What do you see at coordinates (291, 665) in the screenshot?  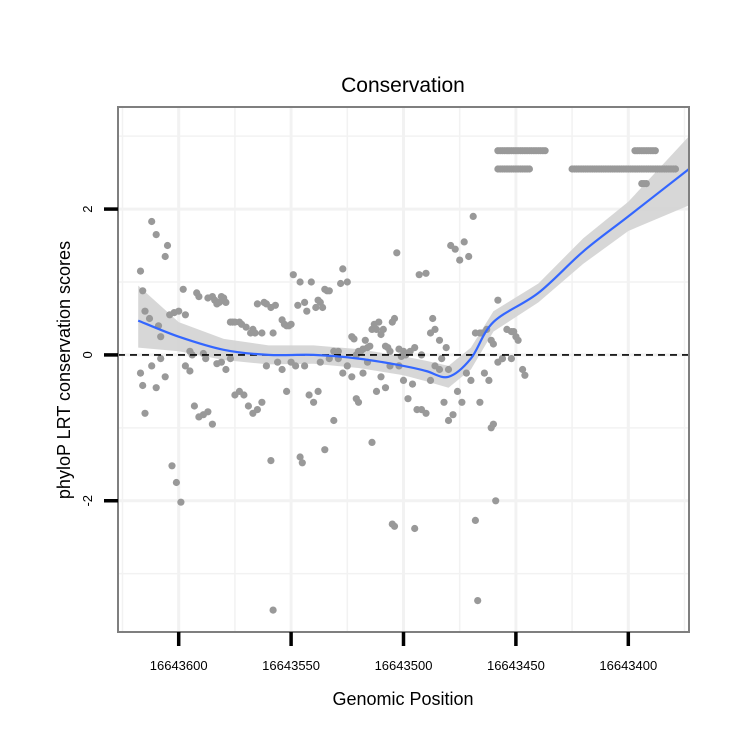 I see `x-tick-label: 16643550` at bounding box center [291, 665].